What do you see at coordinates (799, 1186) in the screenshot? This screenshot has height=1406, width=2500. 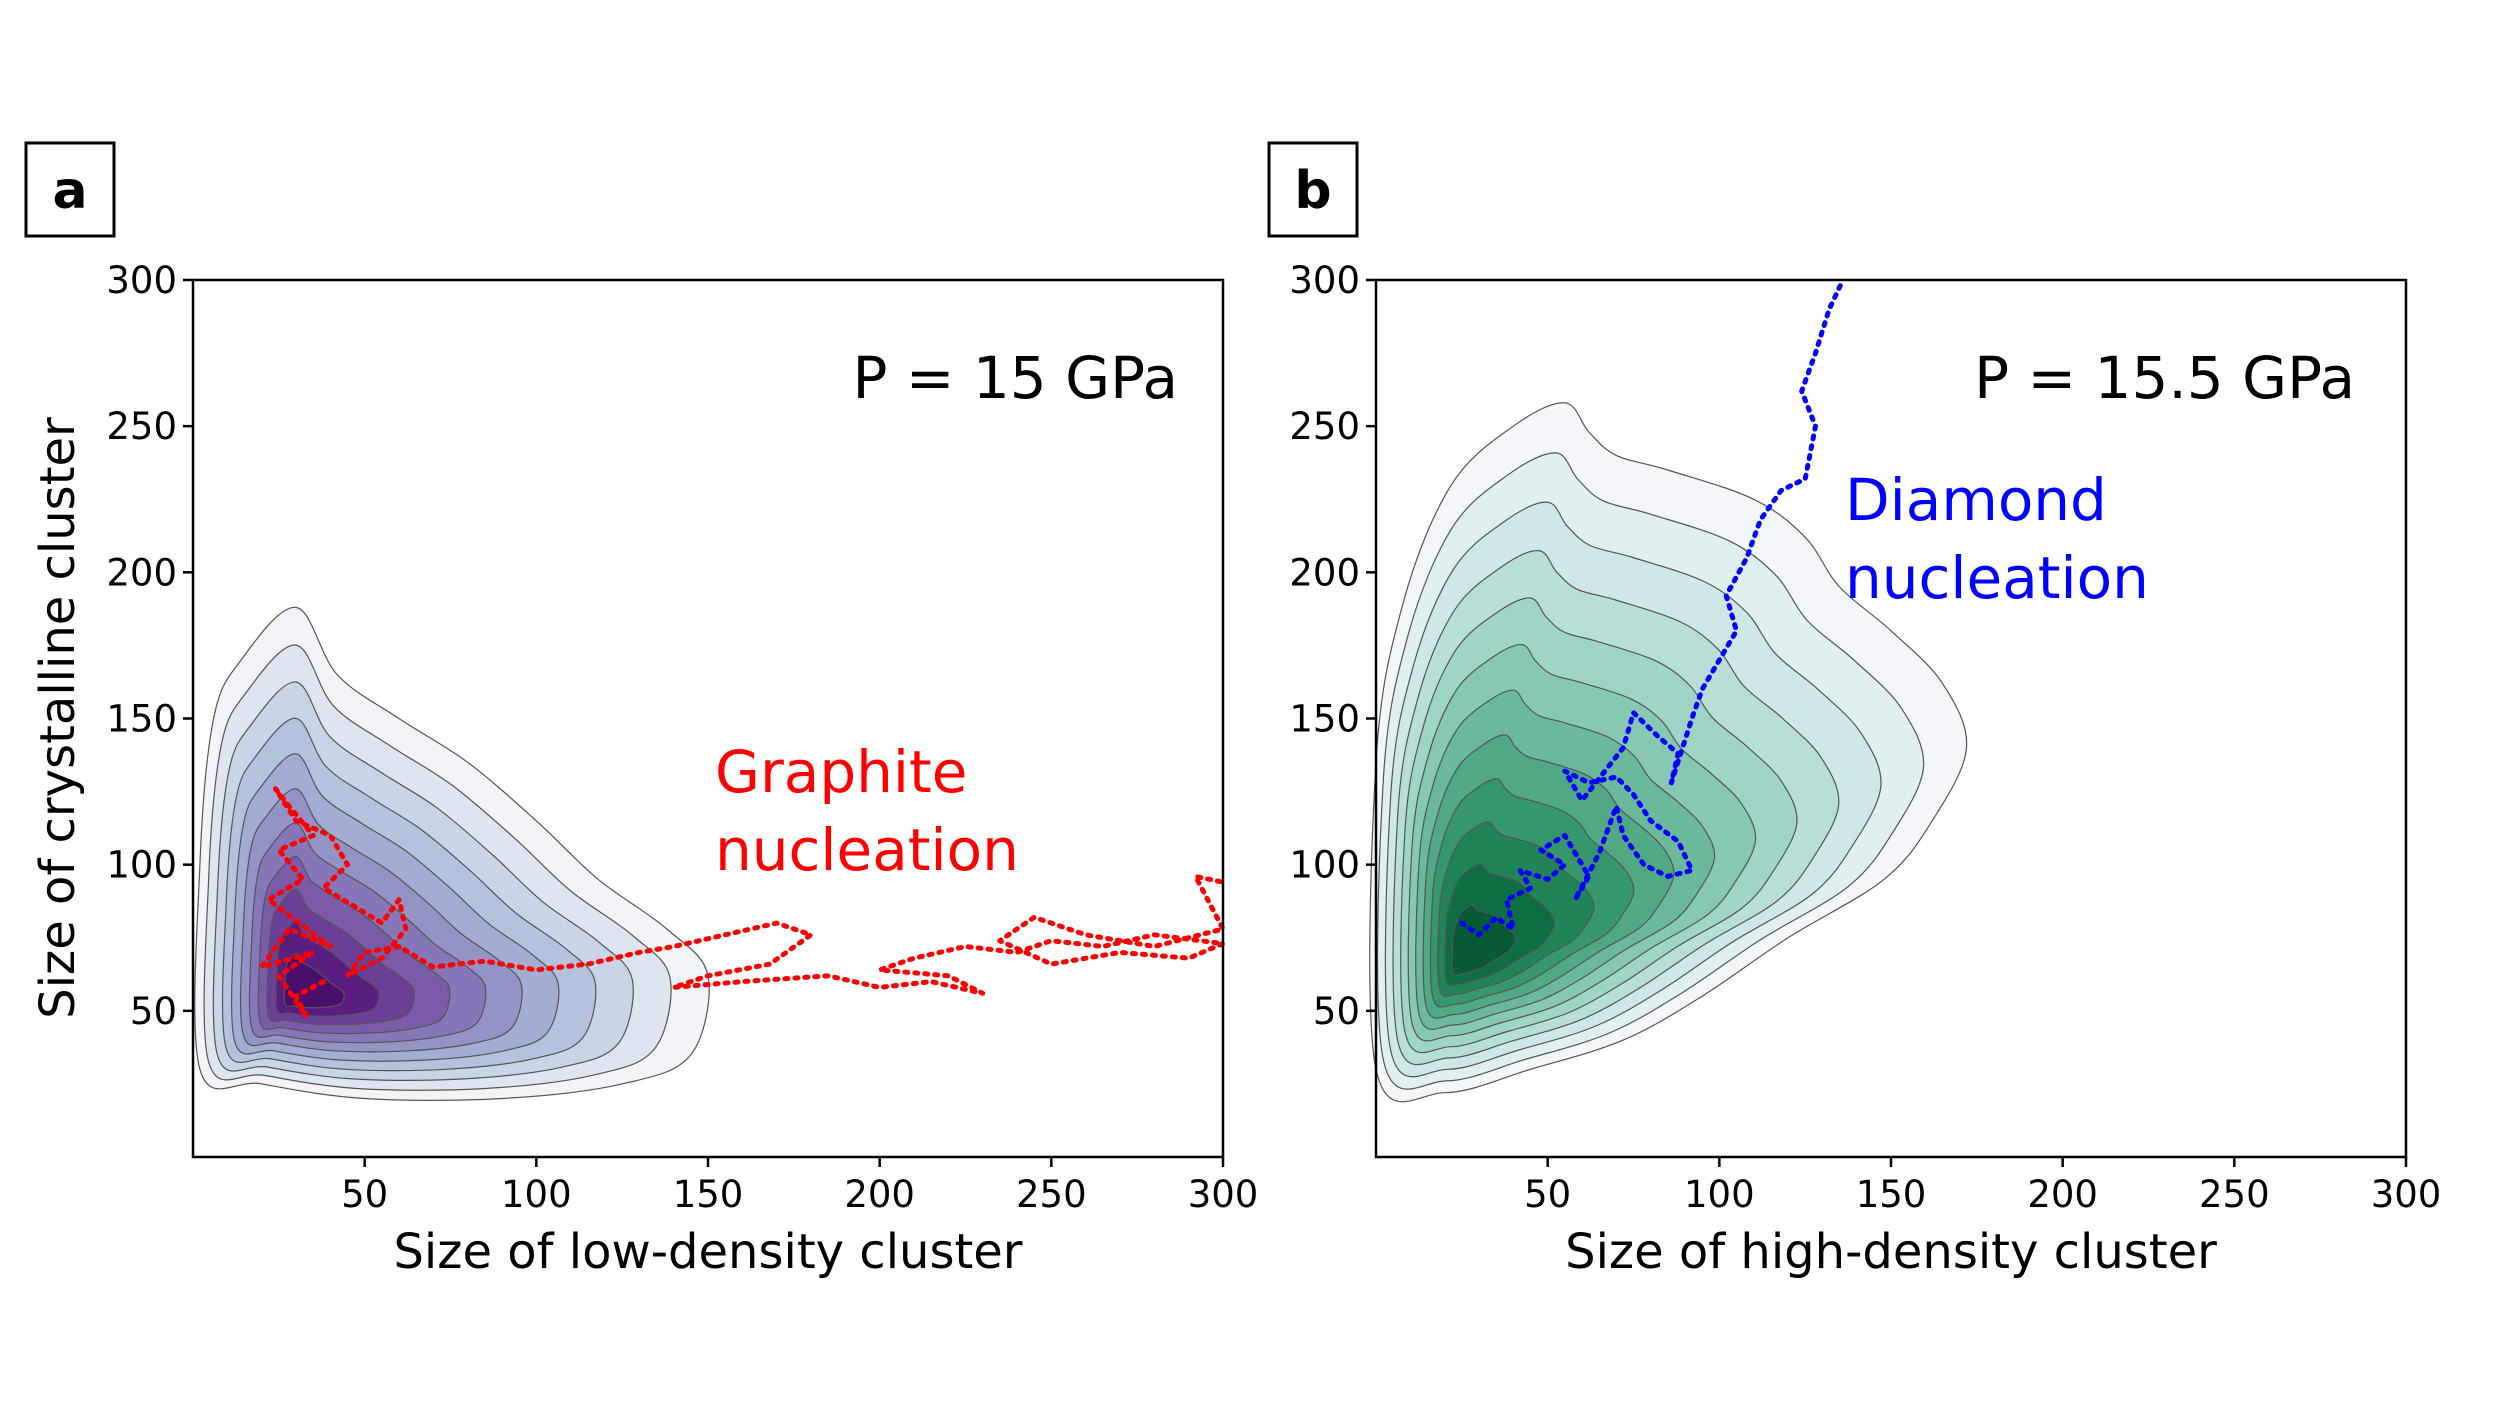 I see `x-axis-a: 50 100 150 200 250 300` at bounding box center [799, 1186].